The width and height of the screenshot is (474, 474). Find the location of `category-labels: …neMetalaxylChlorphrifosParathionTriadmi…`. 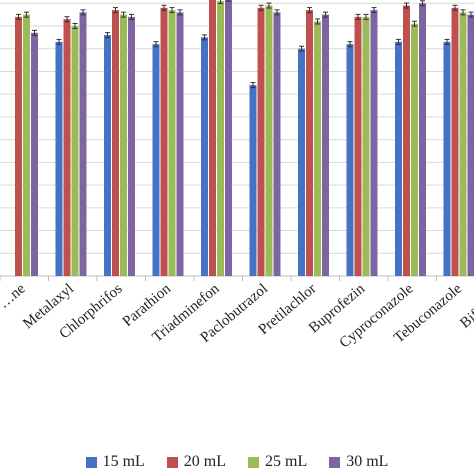

category-labels: …neMetalaxylChlorphrifosParathionTriadmi… is located at coordinates (237, 315).